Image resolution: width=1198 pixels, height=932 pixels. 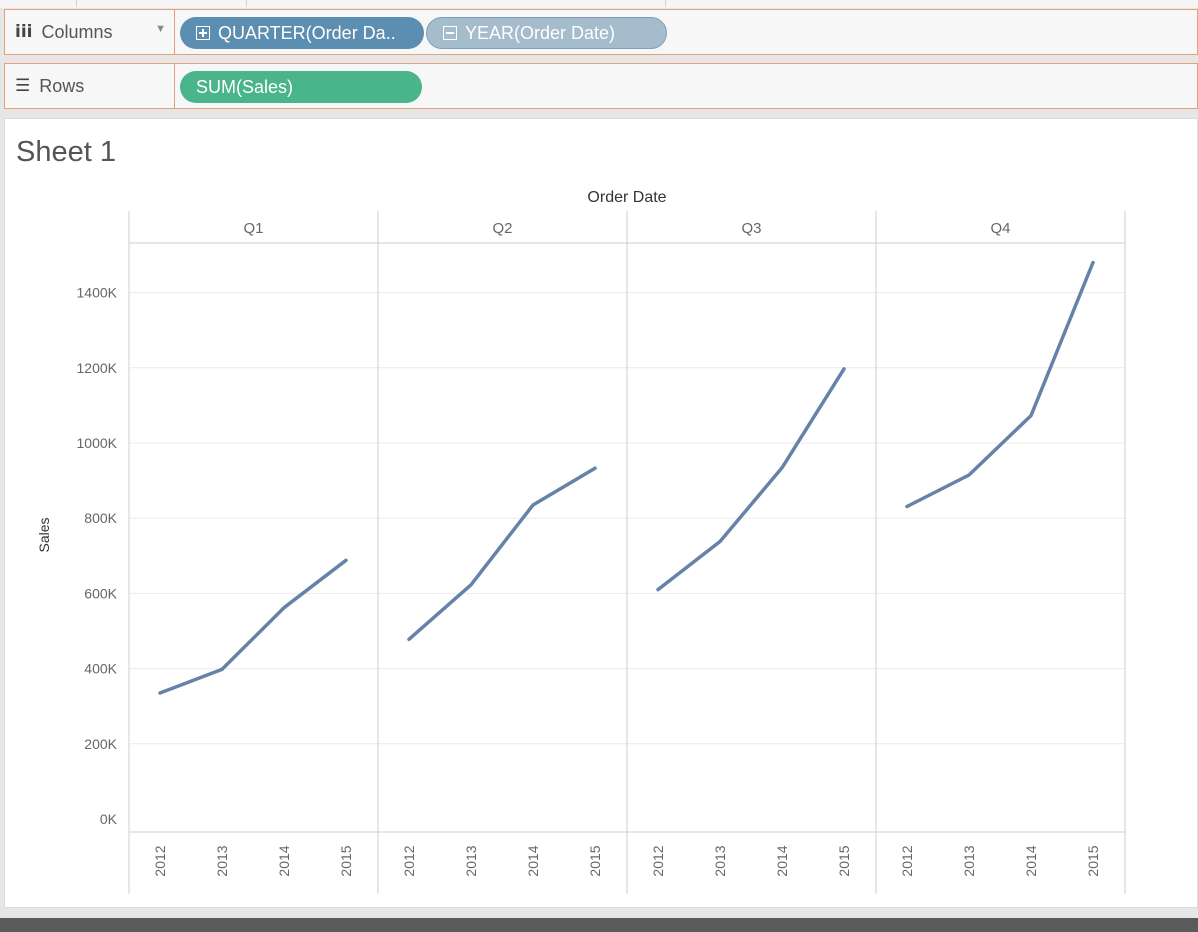 I want to click on y-tick-label: 1200K, so click(x=97, y=368).